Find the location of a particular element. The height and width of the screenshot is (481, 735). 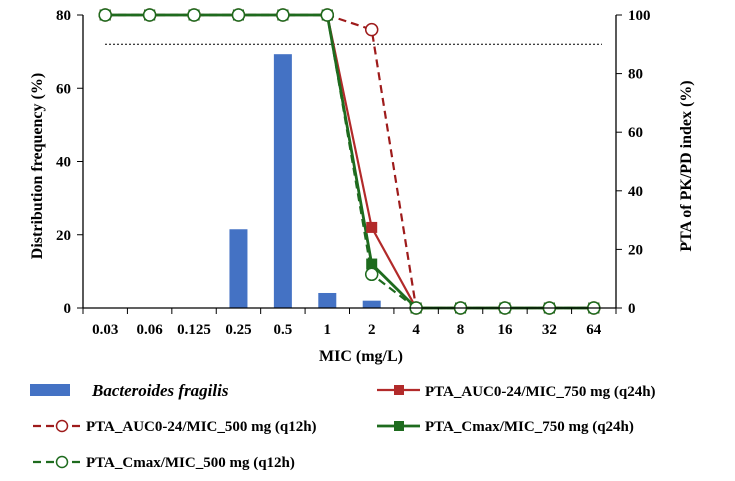

left-y-tick-label-20: 20 is located at coordinates (63, 236).